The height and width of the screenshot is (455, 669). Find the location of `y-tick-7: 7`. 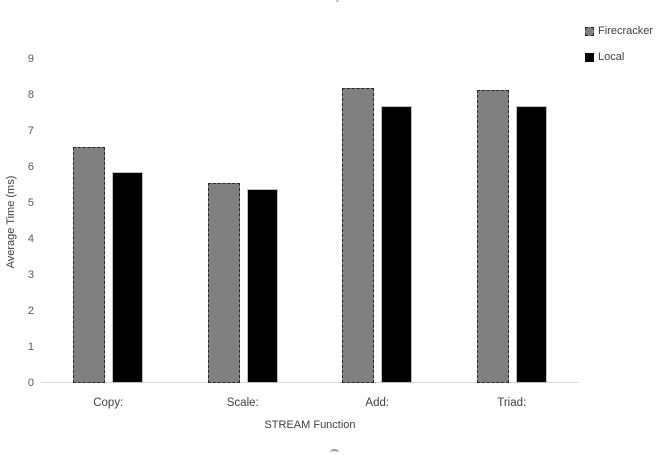

y-tick-7: 7 is located at coordinates (30, 131).